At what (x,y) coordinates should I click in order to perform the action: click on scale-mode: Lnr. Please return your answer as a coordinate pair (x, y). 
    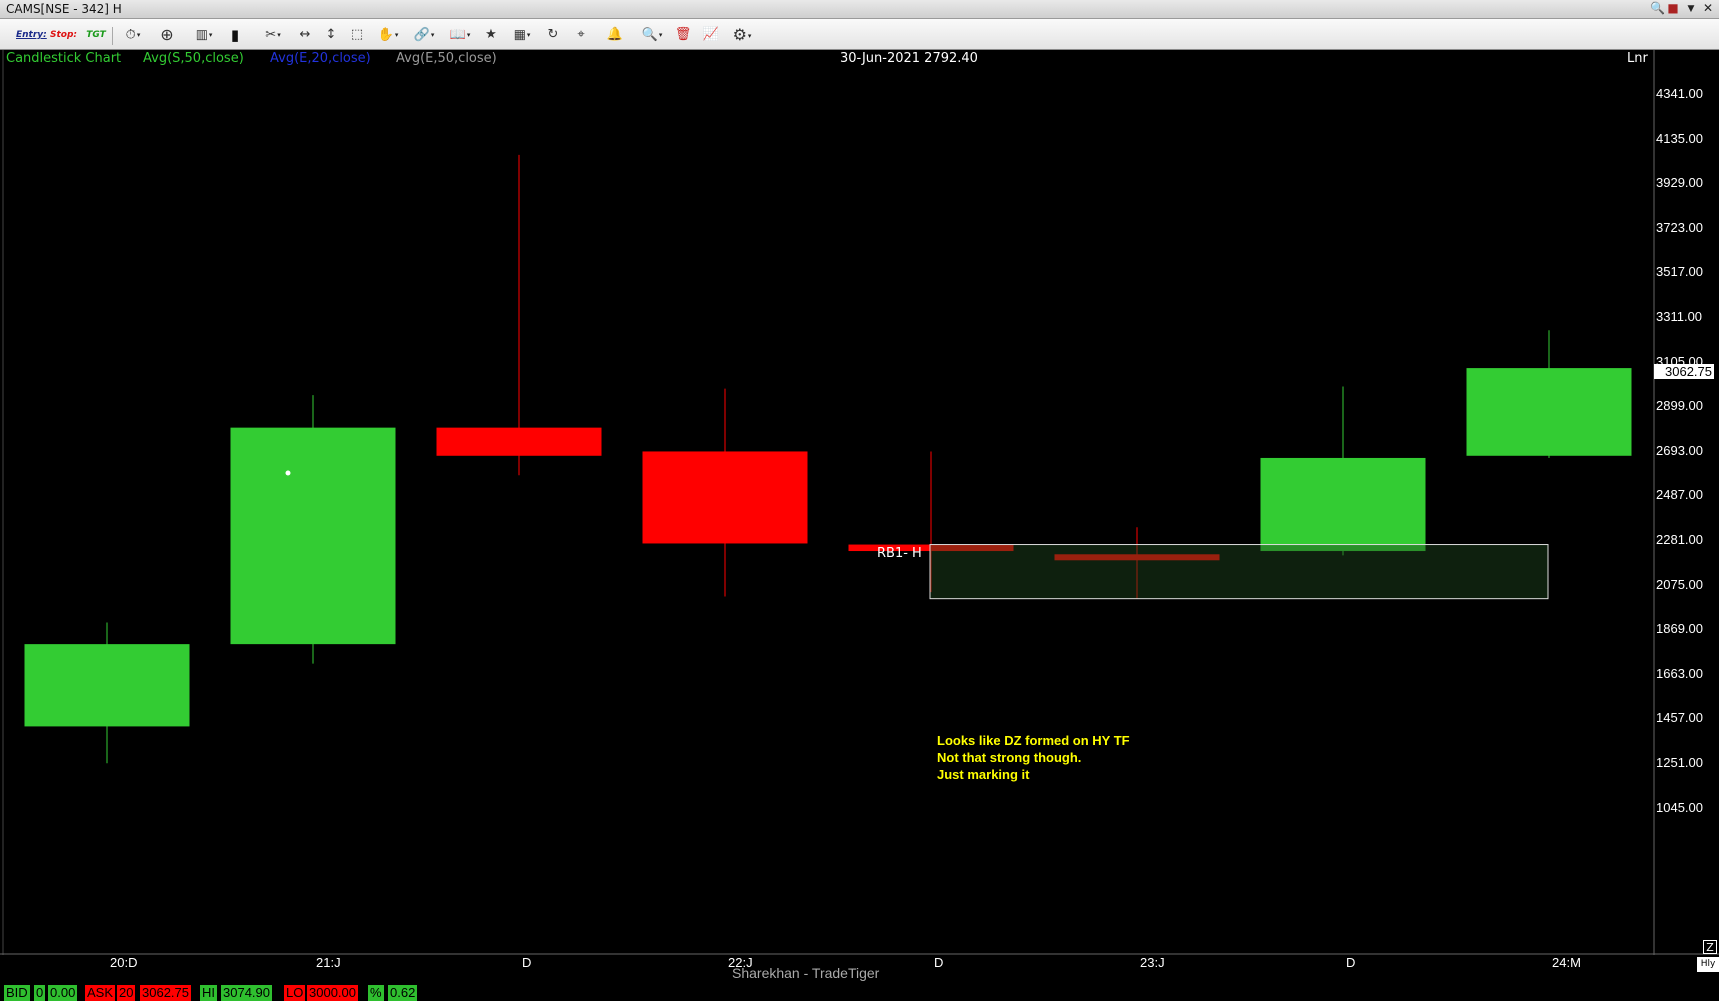
    Looking at the image, I should click on (1637, 58).